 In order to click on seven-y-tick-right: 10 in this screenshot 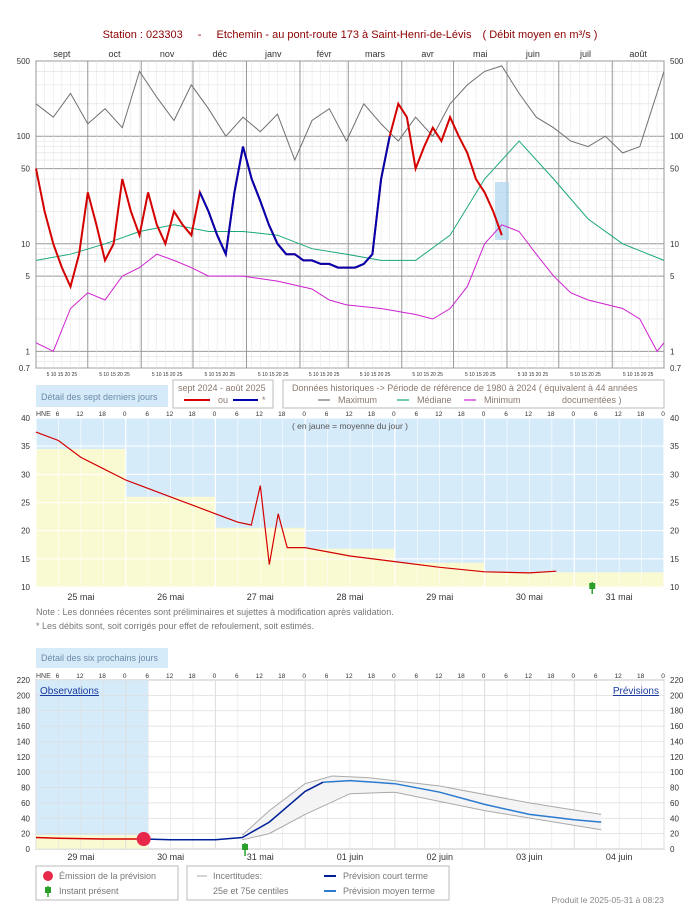, I will do `click(674, 587)`.